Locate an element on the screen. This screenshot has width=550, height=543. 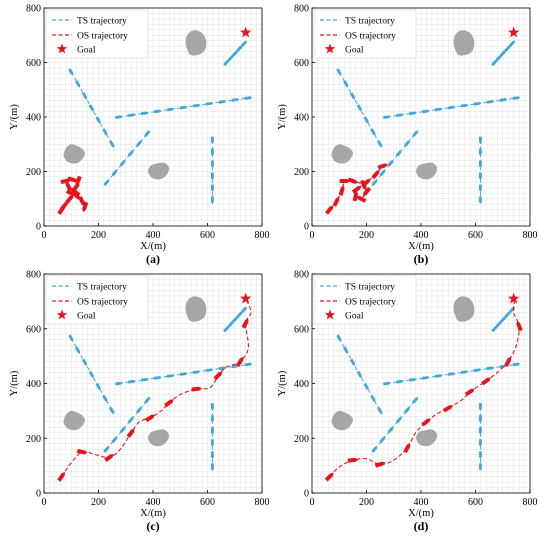
y-tick-label: 600 is located at coordinates (33, 63).